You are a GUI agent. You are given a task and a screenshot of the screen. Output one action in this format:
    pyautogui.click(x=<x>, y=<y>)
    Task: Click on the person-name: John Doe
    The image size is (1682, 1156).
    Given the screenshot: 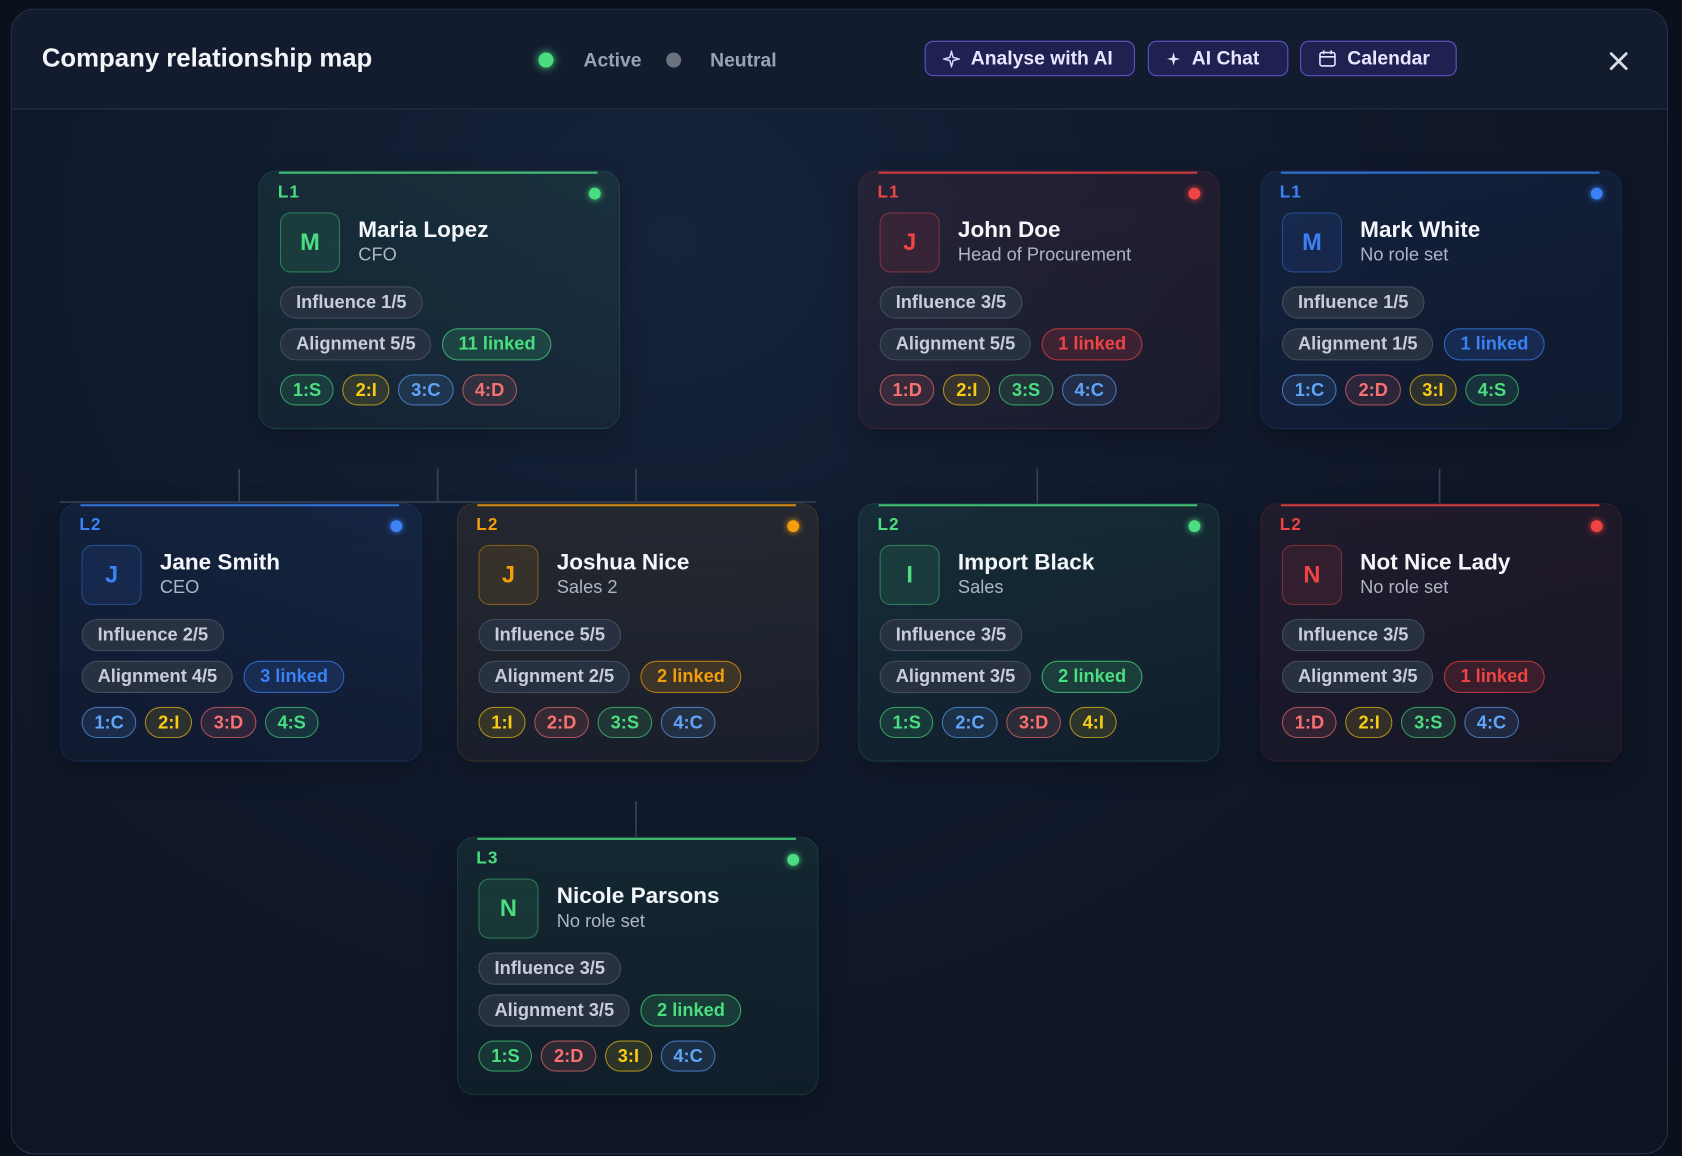 What is the action you would take?
    pyautogui.click(x=1009, y=230)
    